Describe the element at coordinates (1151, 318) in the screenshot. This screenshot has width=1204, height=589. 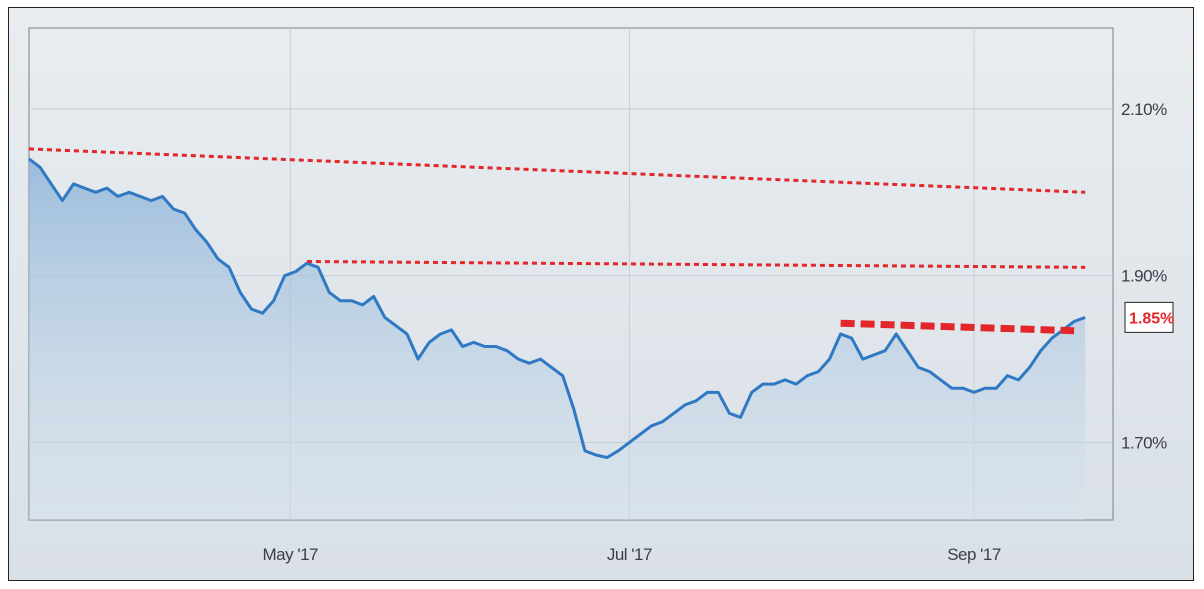
I see `last-value-text: 1.85%` at that location.